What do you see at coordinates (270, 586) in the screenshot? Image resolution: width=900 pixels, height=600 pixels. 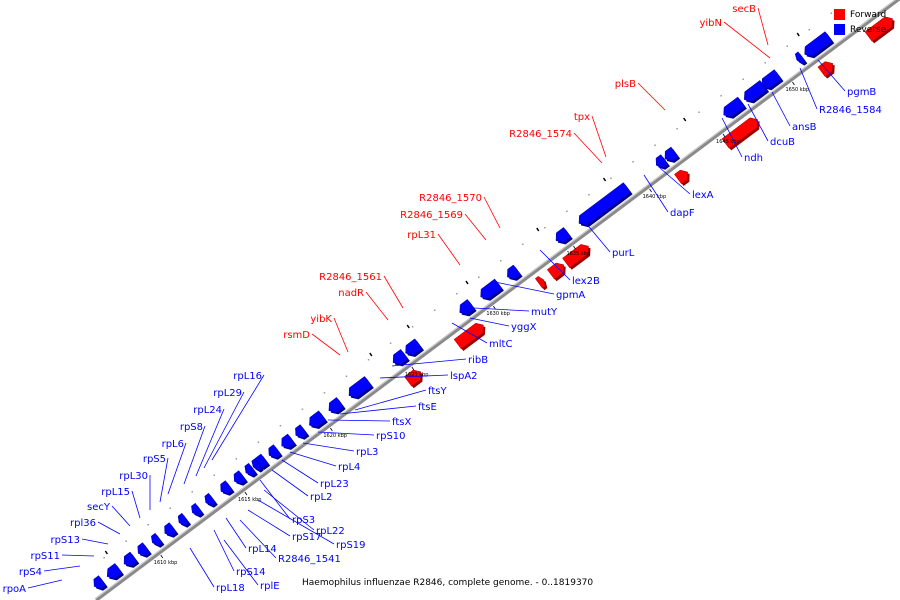 I see `gene-label: rplE` at bounding box center [270, 586].